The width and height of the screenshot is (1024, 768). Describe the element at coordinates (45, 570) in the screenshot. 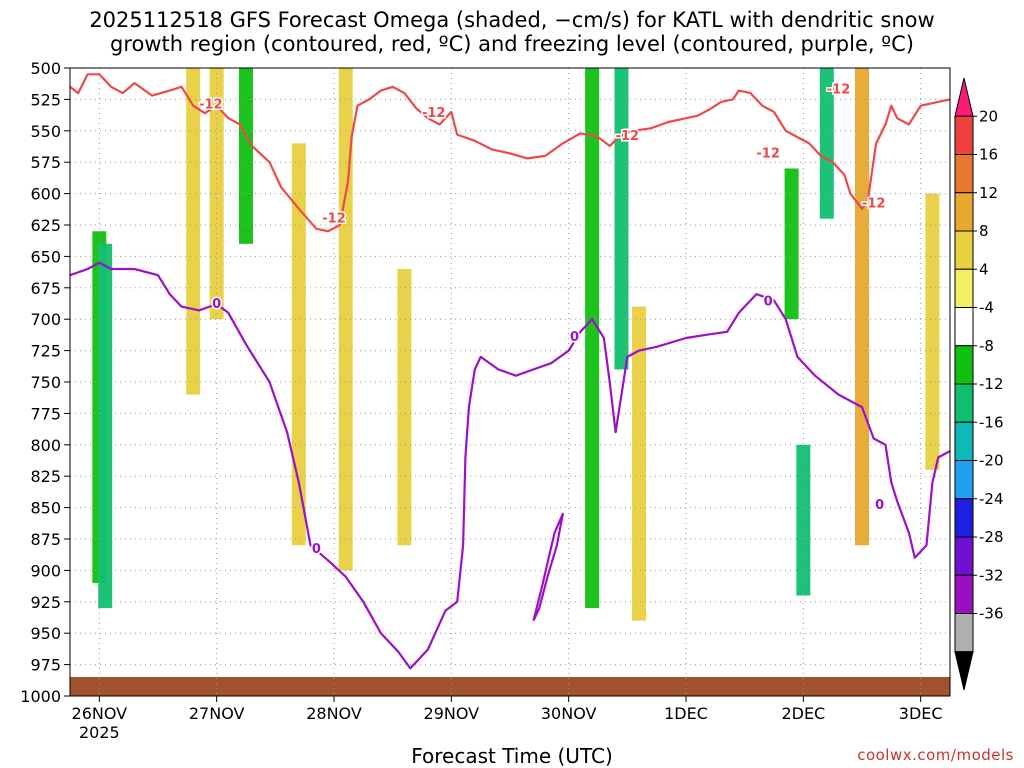

I see `y-tick-label: 900` at that location.